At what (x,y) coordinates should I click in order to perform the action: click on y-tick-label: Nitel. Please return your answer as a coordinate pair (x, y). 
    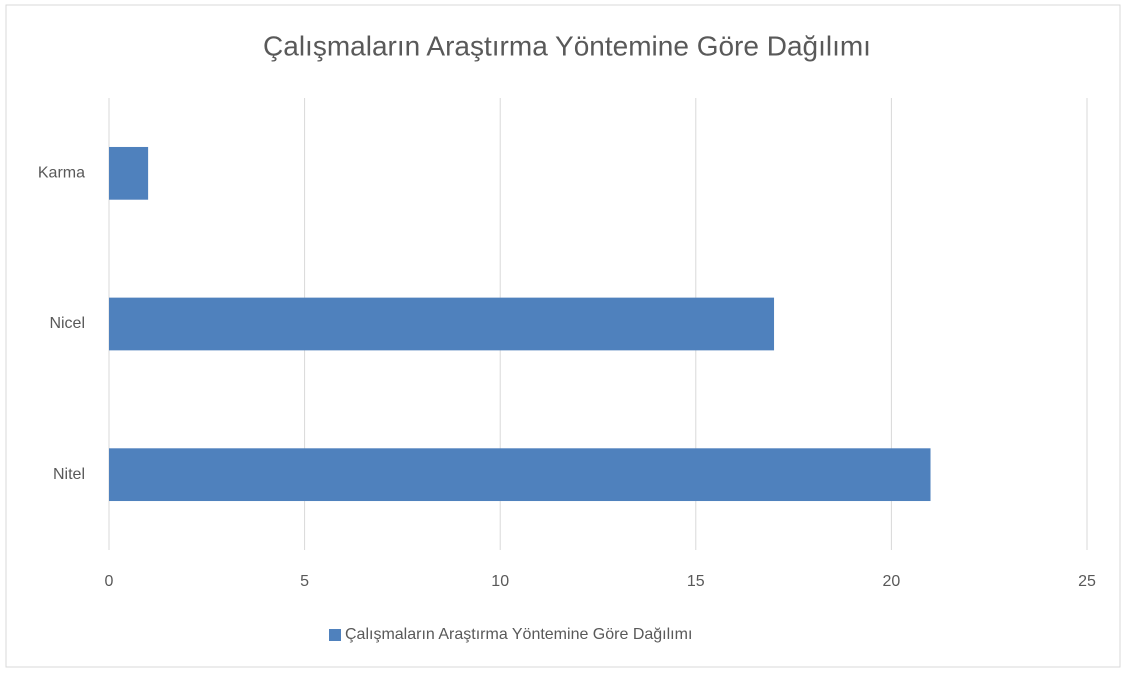
    Looking at the image, I should click on (69, 474).